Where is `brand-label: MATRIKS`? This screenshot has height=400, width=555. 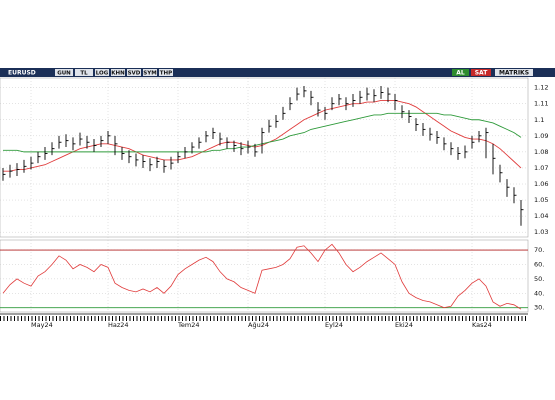 brand-label: MATRIKS is located at coordinates (514, 73).